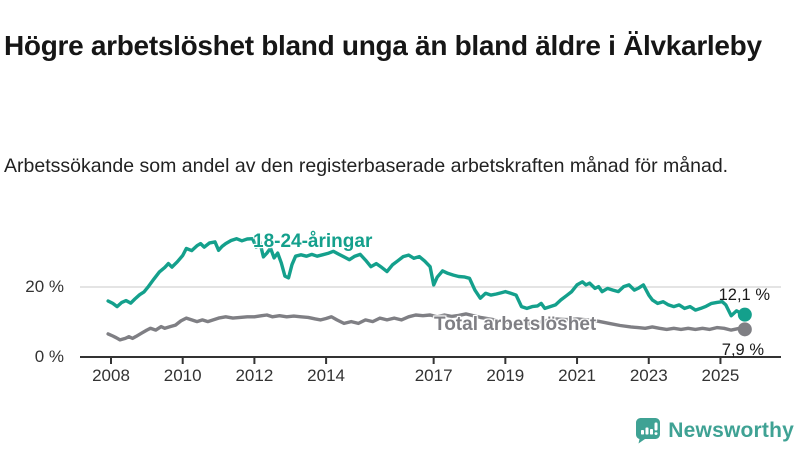  What do you see at coordinates (49, 356) in the screenshot?
I see `y-axis-tick-label-0: 0 %` at bounding box center [49, 356].